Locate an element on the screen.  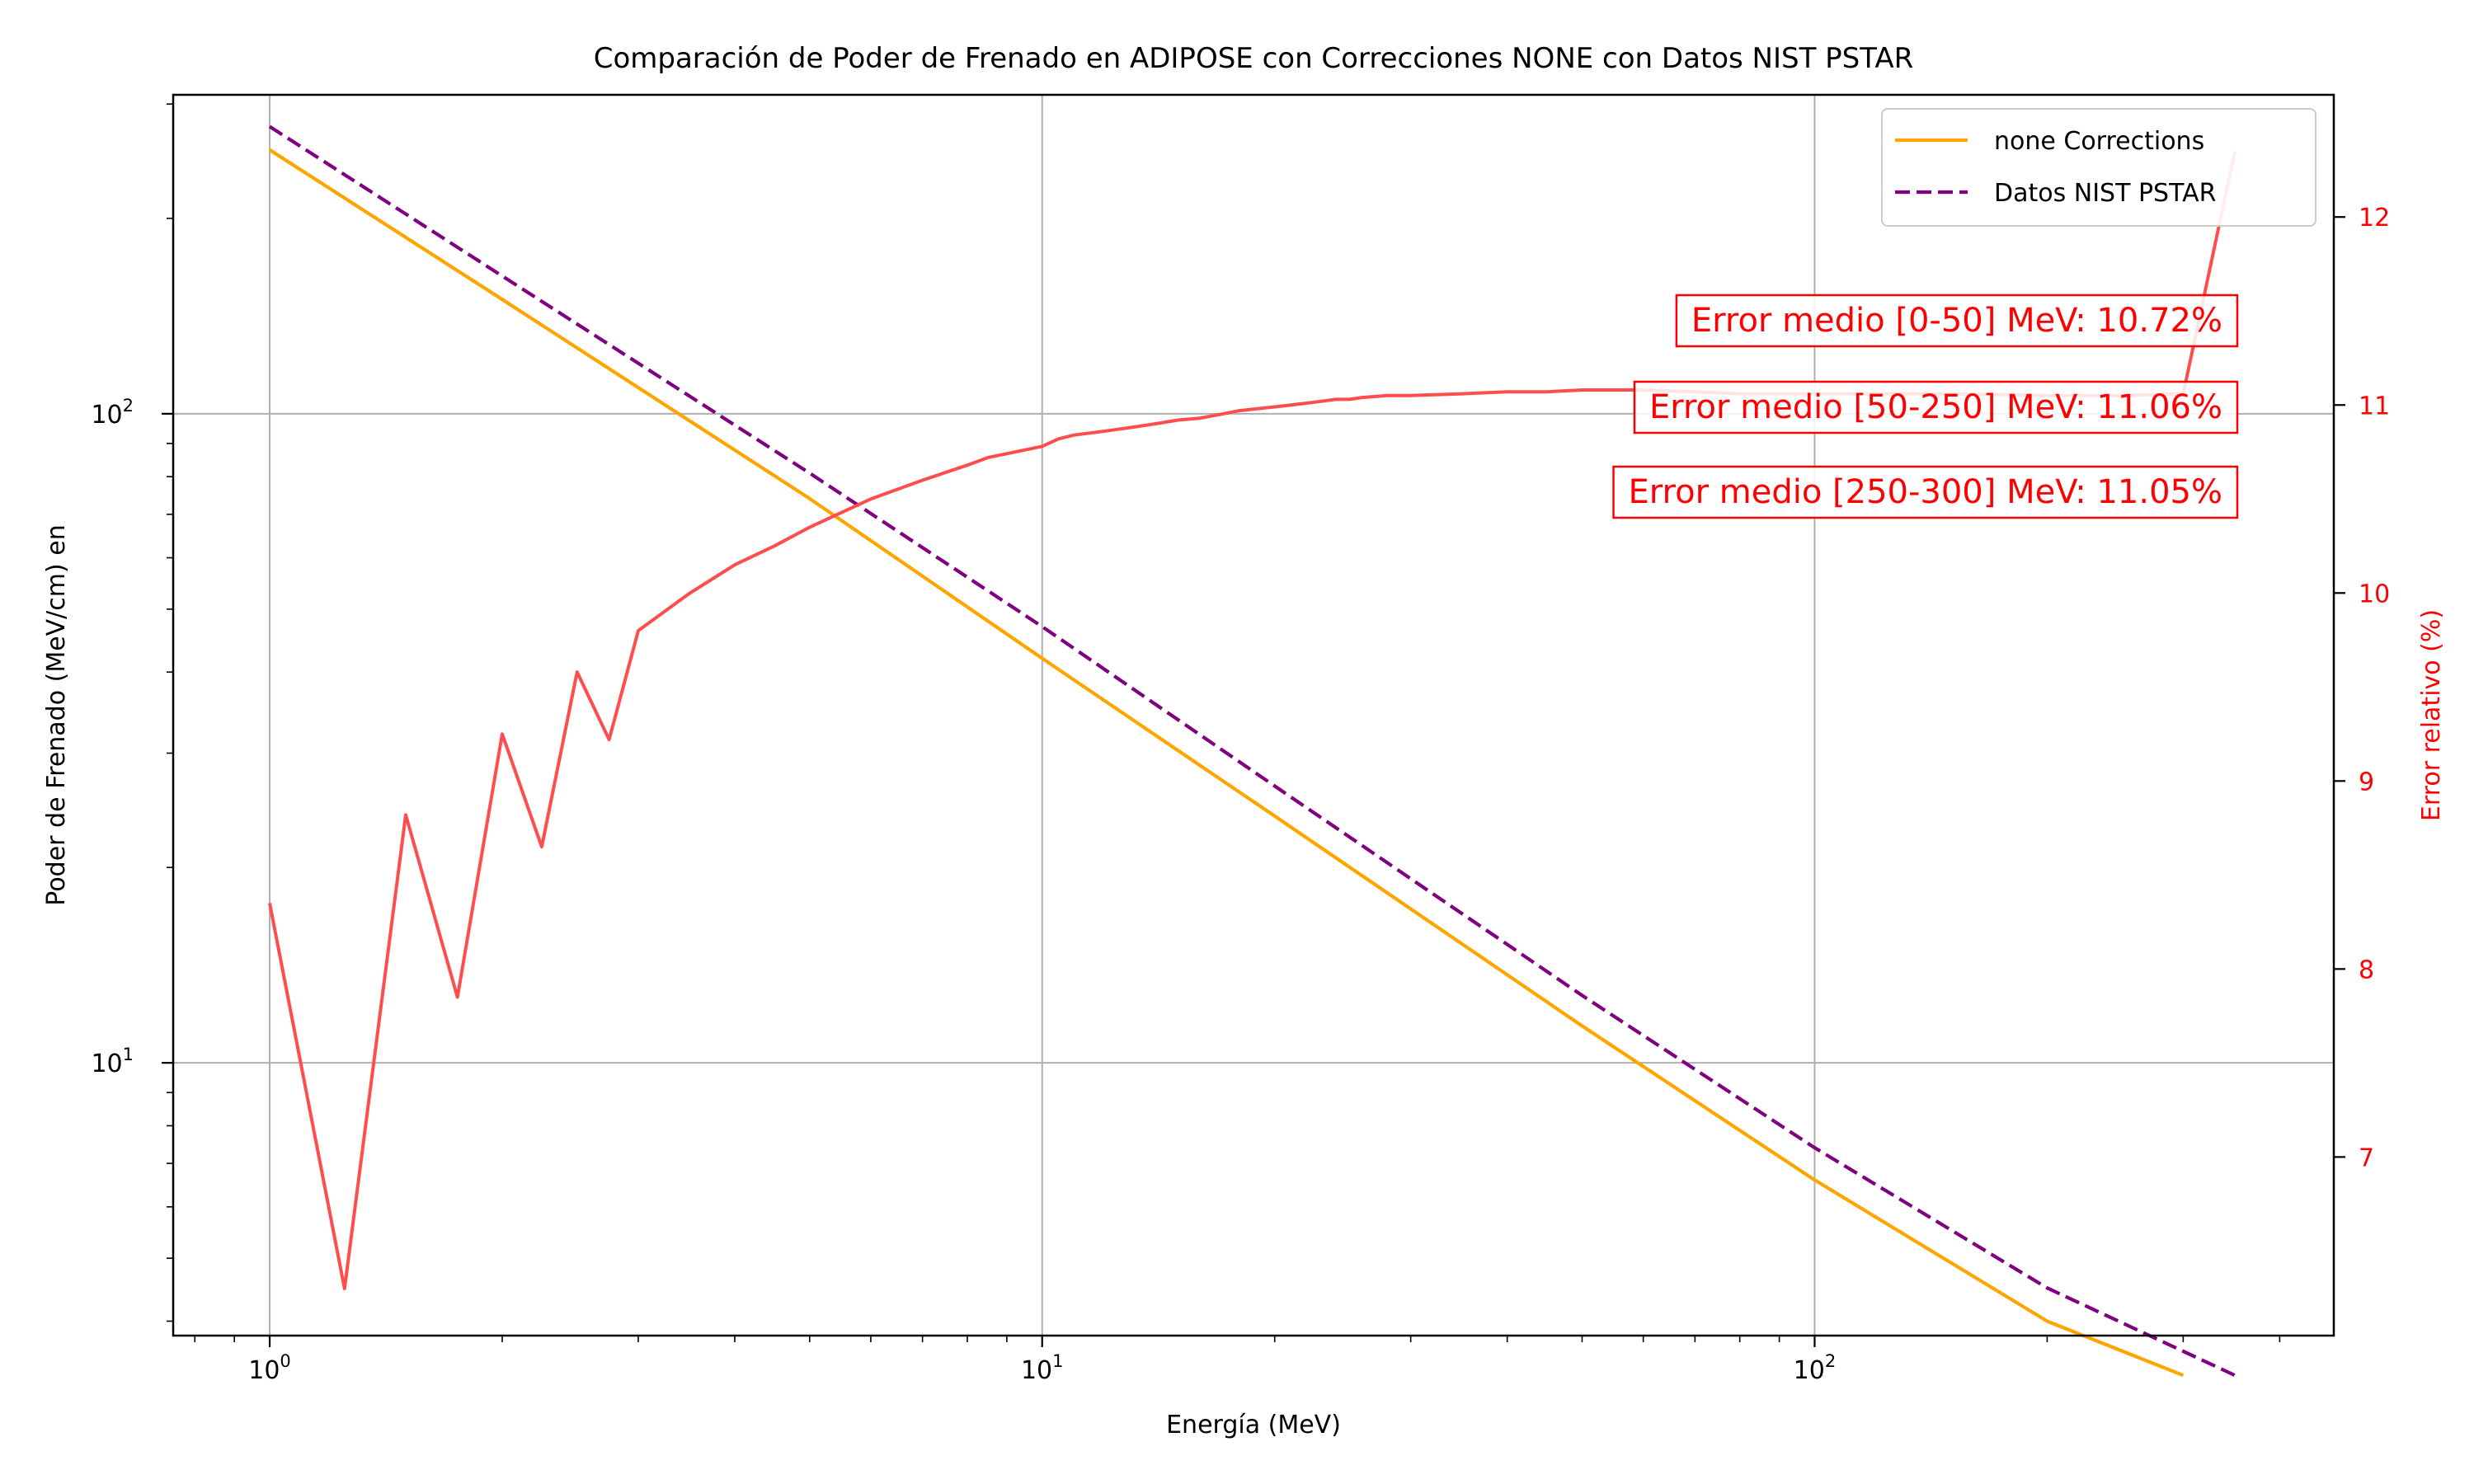
legend: none Corrections Datos NIST PSTAR is located at coordinates (2098, 167).